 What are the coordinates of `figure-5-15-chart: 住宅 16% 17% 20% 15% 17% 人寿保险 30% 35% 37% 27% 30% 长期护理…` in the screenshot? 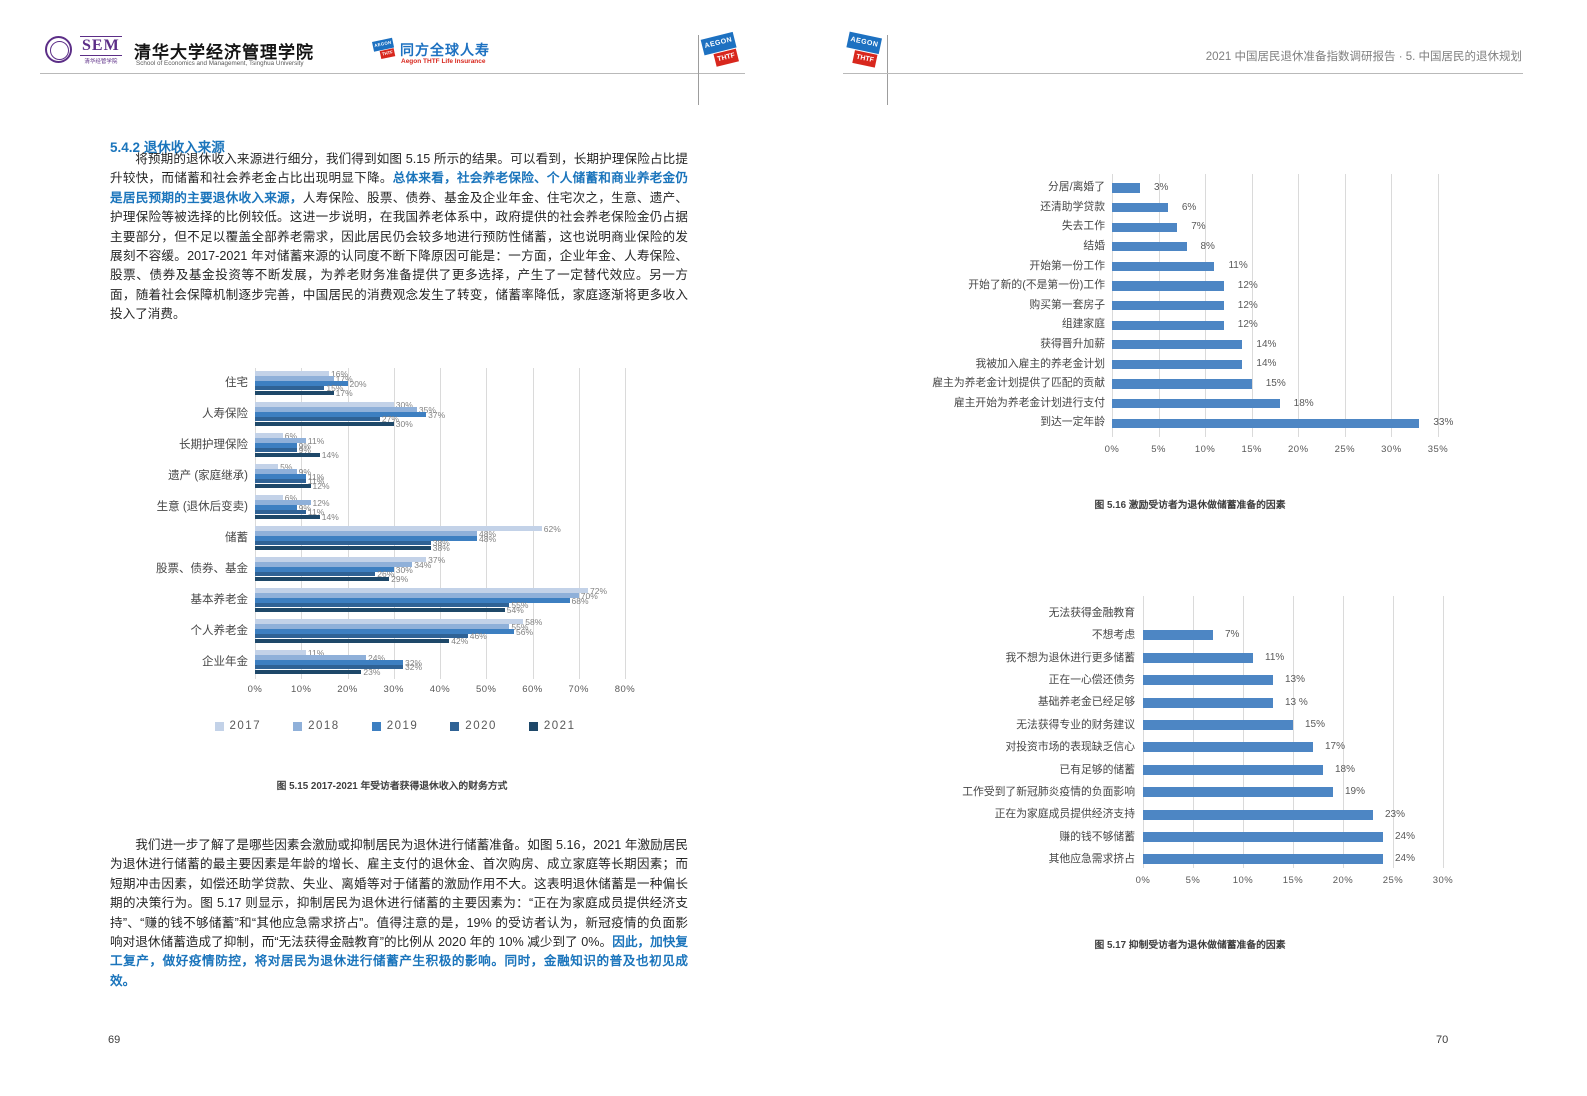 It's located at (380, 578).